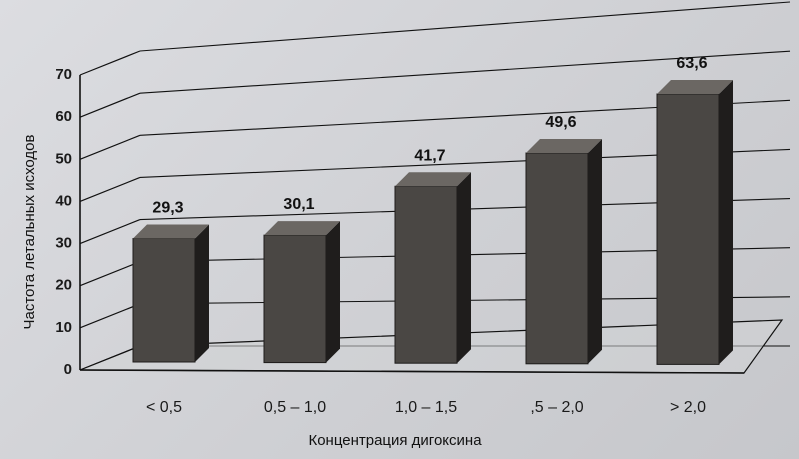  I want to click on x-tick-label: ,5 – 2,0, so click(556, 407).